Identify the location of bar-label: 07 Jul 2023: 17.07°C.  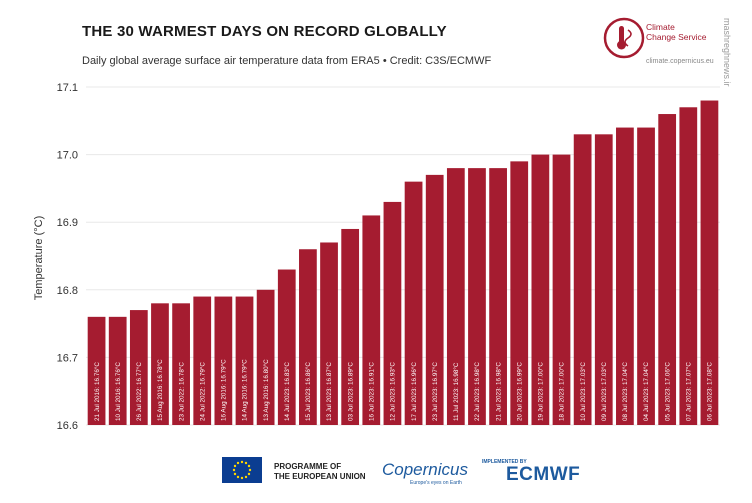
(689, 391).